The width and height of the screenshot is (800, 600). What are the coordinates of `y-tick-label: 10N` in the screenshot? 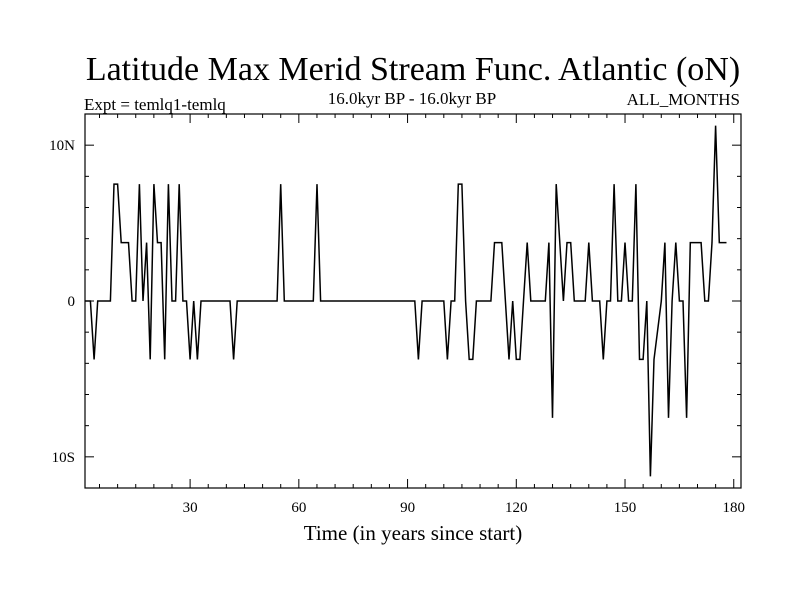 It's located at (62, 146).